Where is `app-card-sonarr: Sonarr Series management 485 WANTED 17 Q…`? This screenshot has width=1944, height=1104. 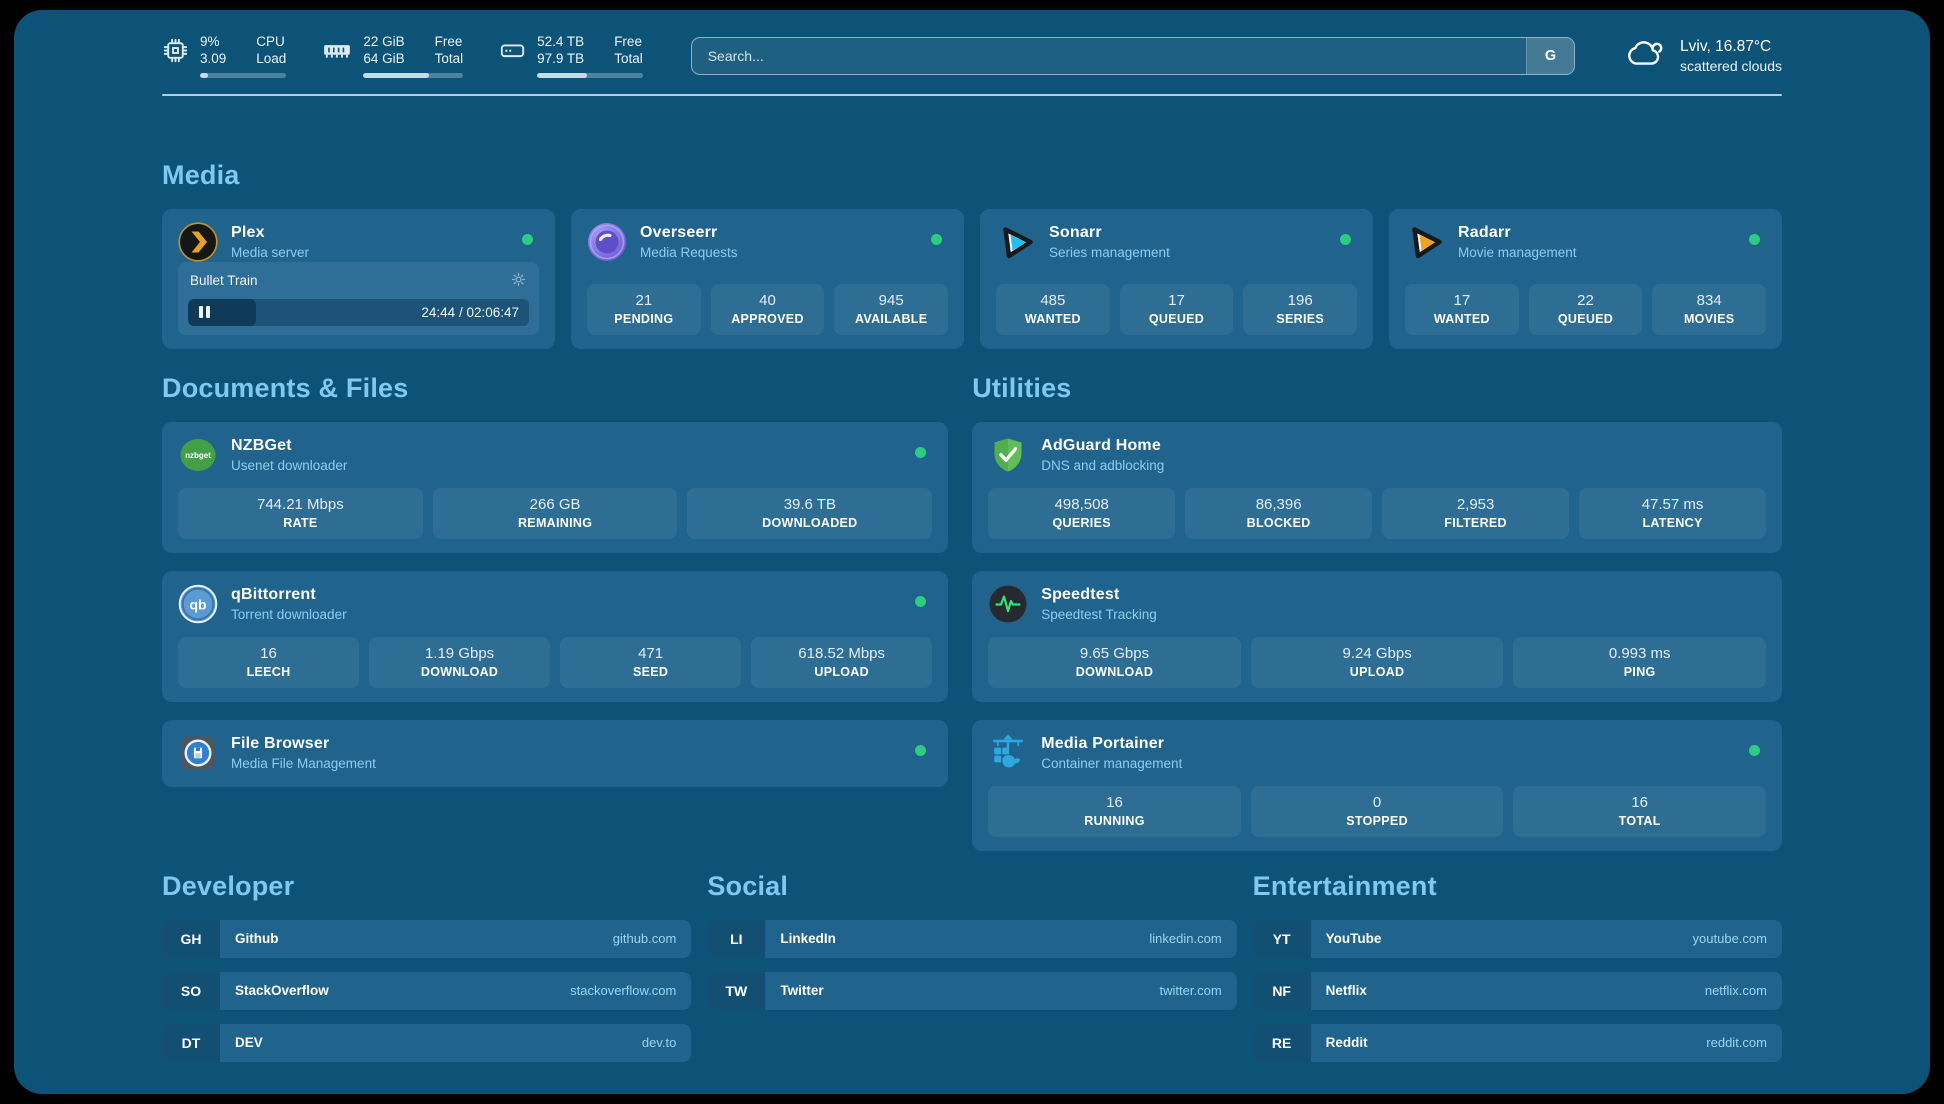 app-card-sonarr: Sonarr Series management 485 WANTED 17 Q… is located at coordinates (1176, 278).